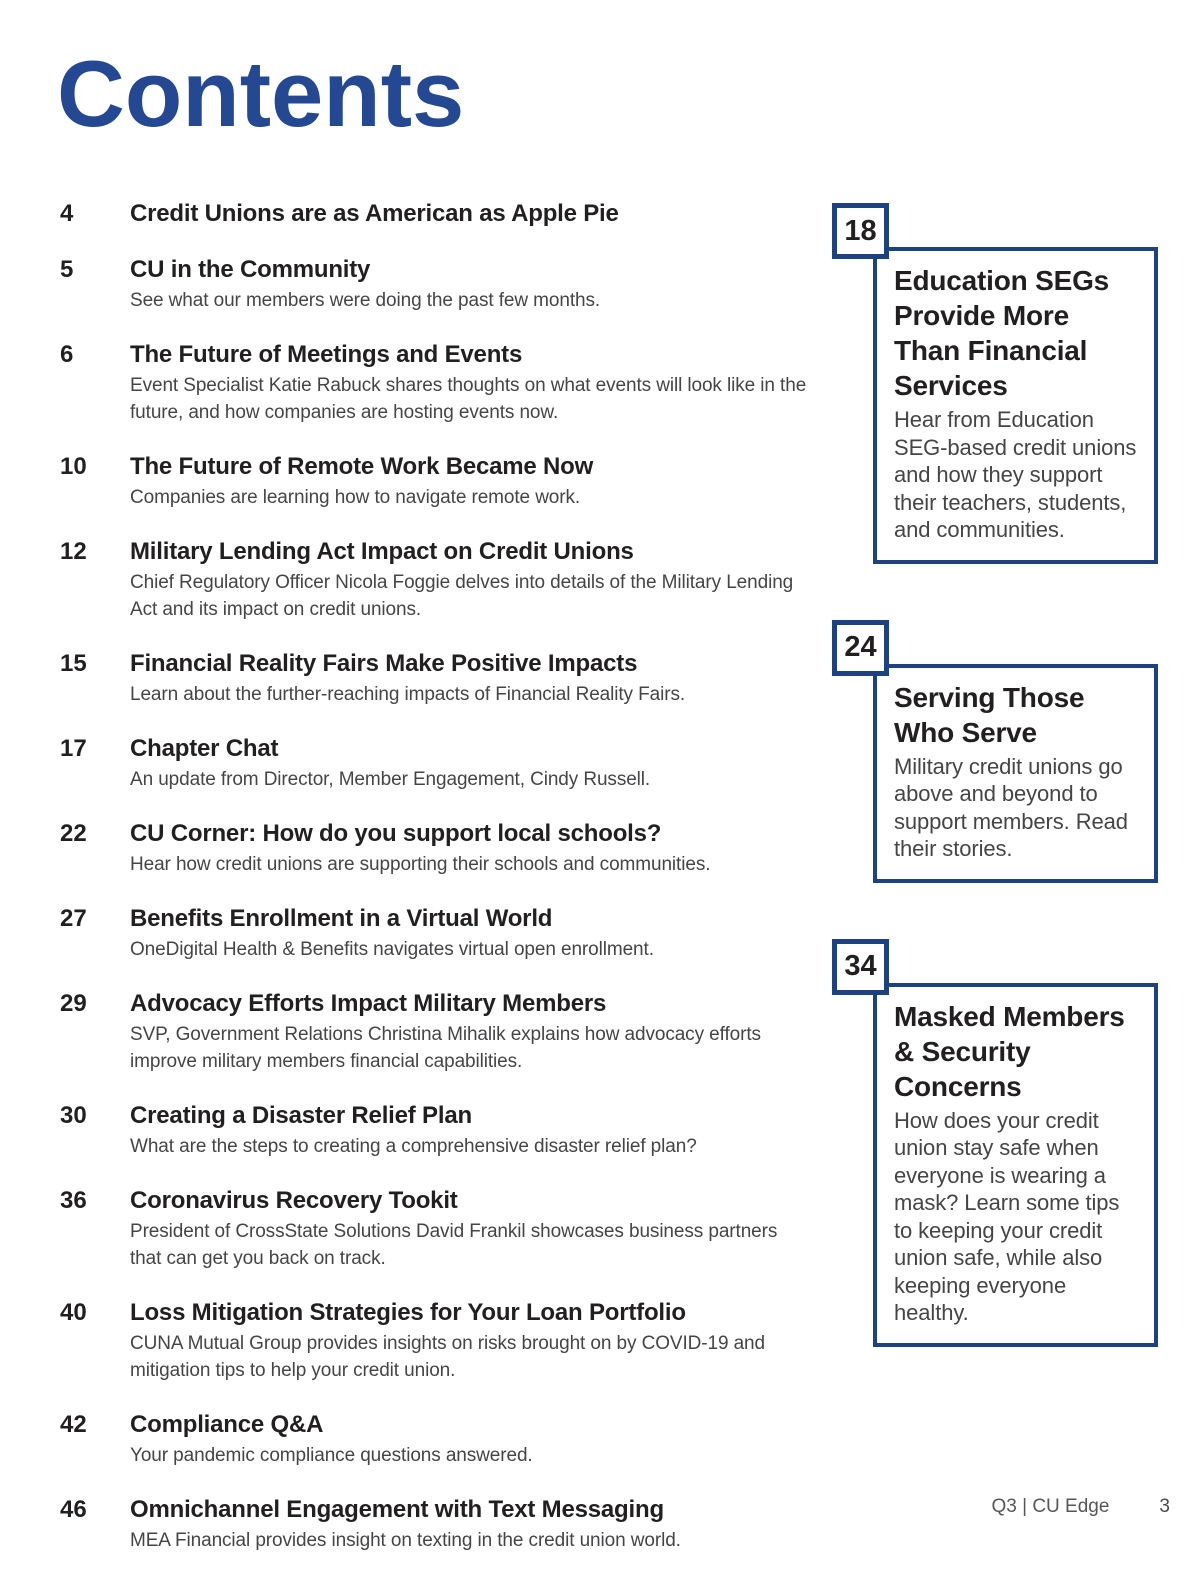  Describe the element at coordinates (341, 918) in the screenshot. I see `toc-entry-title: Benefits Enrollment in a Virtual World` at that location.